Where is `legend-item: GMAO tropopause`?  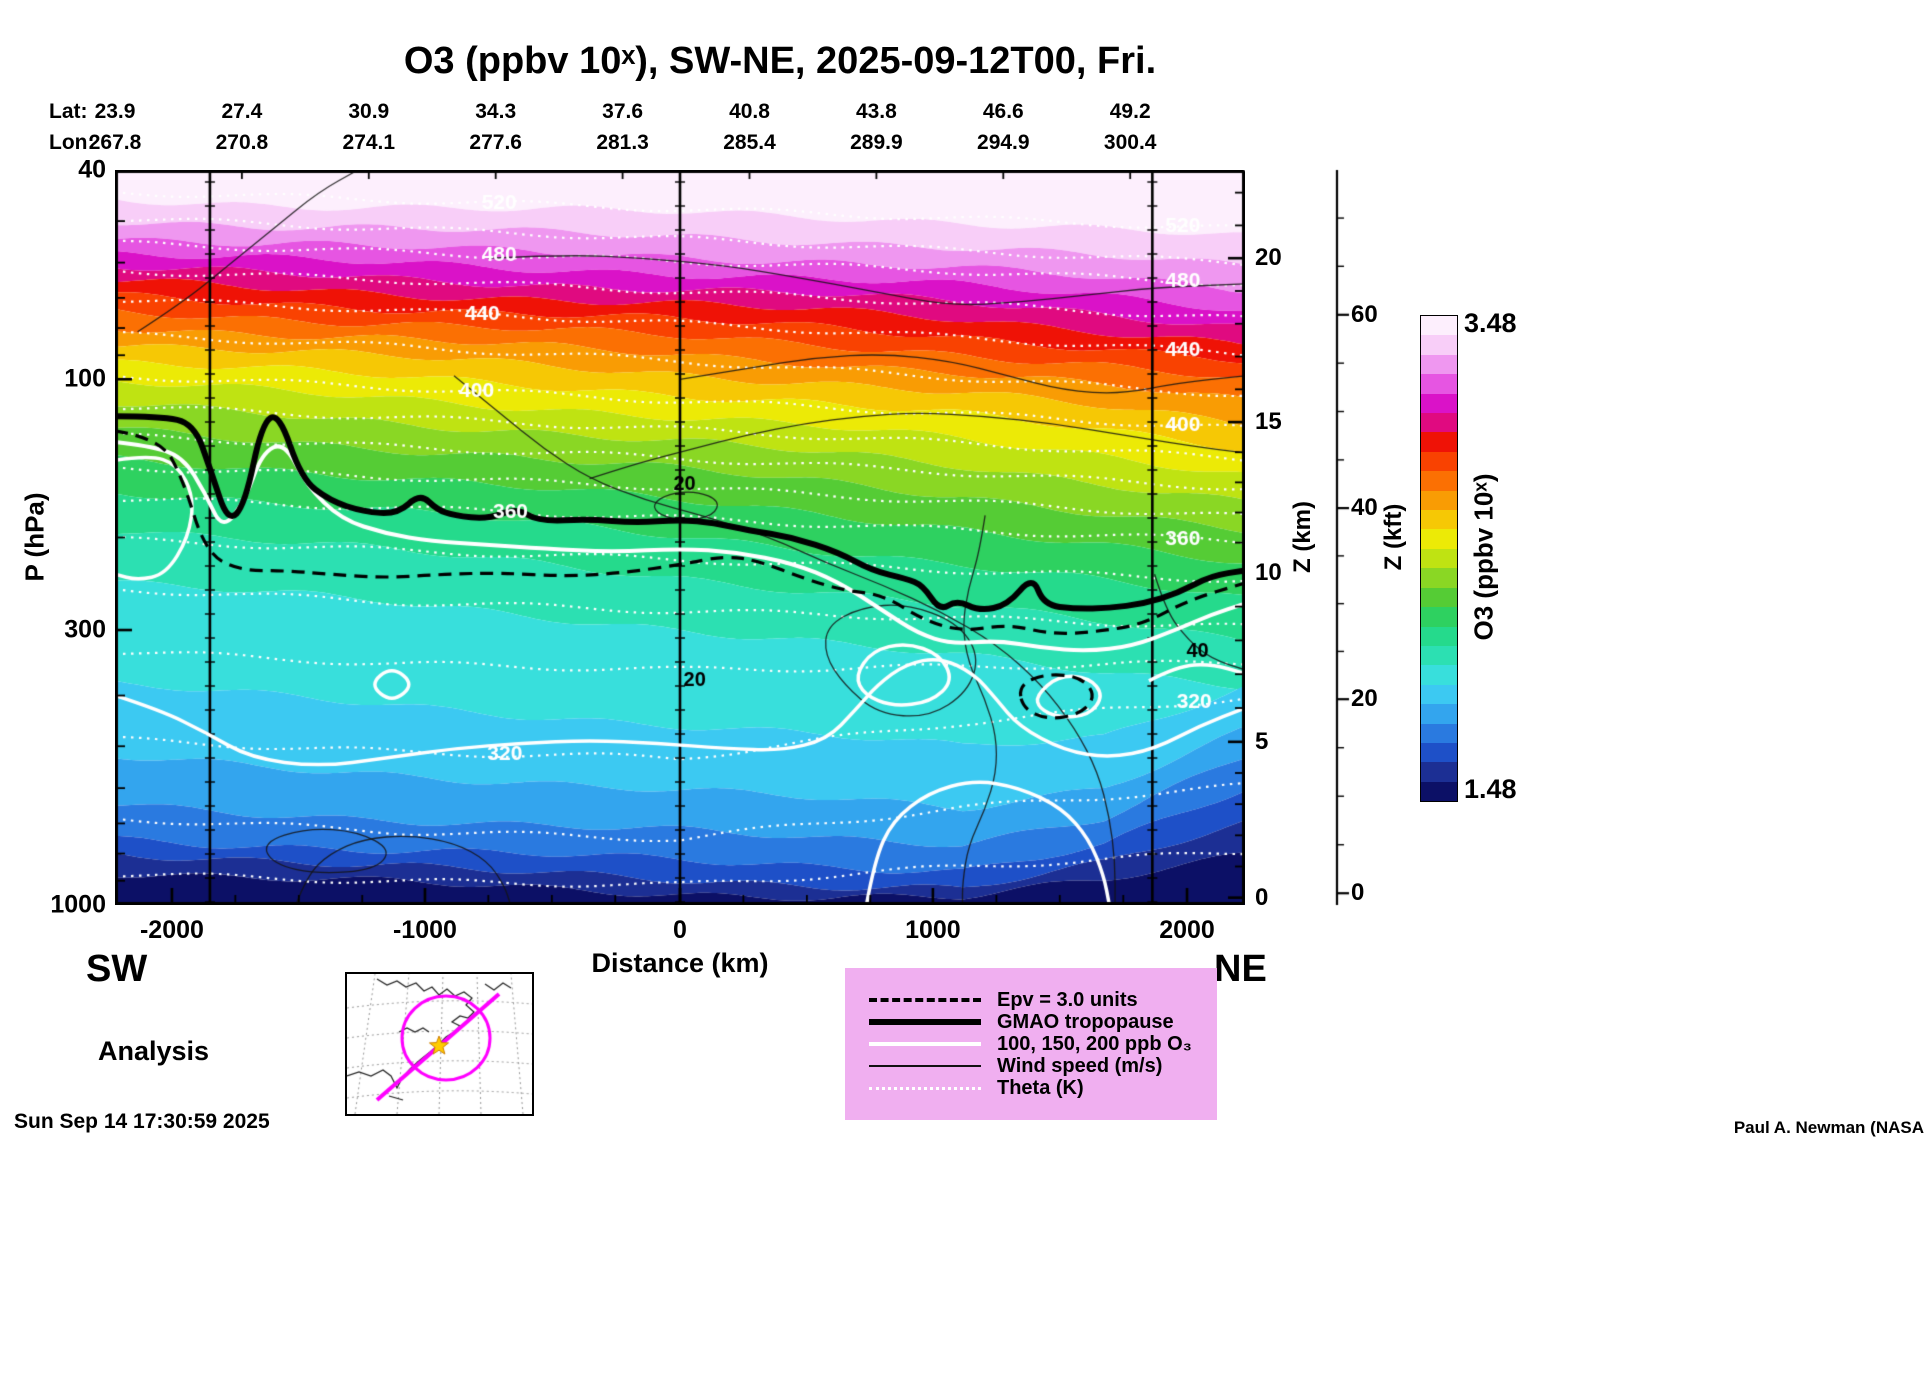 legend-item: GMAO tropopause is located at coordinates (1043, 1022).